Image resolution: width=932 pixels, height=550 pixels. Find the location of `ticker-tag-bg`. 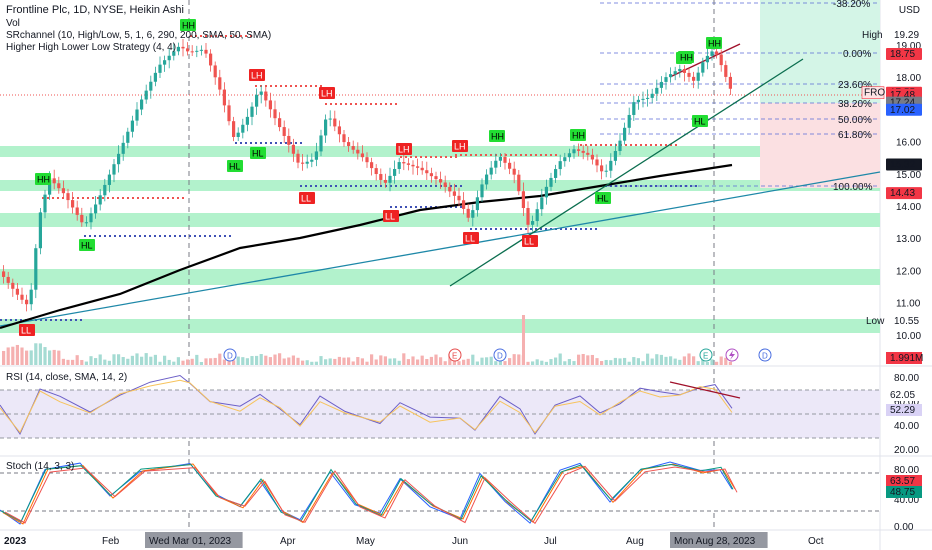

ticker-tag-bg is located at coordinates (873, 92).